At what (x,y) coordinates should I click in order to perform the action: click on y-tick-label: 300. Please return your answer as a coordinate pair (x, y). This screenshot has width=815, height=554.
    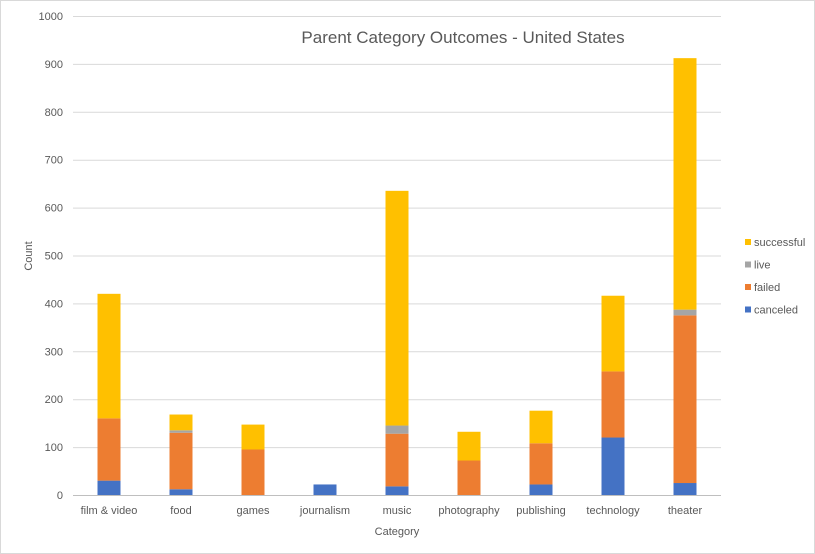
    Looking at the image, I should click on (54, 352).